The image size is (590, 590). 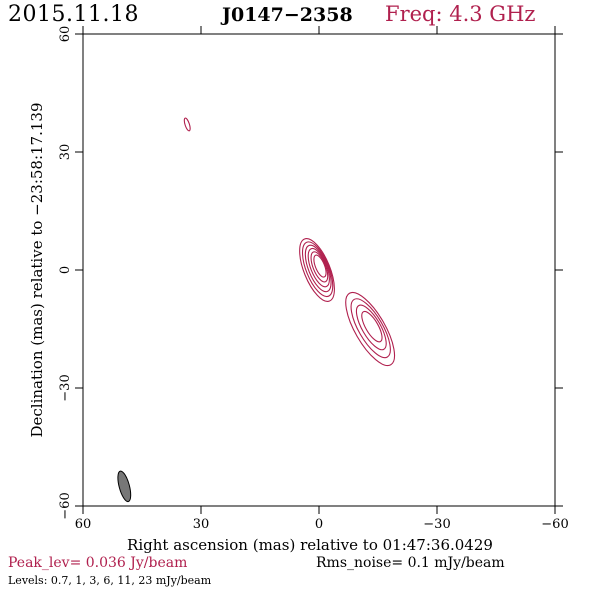 I want to click on header-frequency: Freq: 4.3 GHz, so click(x=460, y=14).